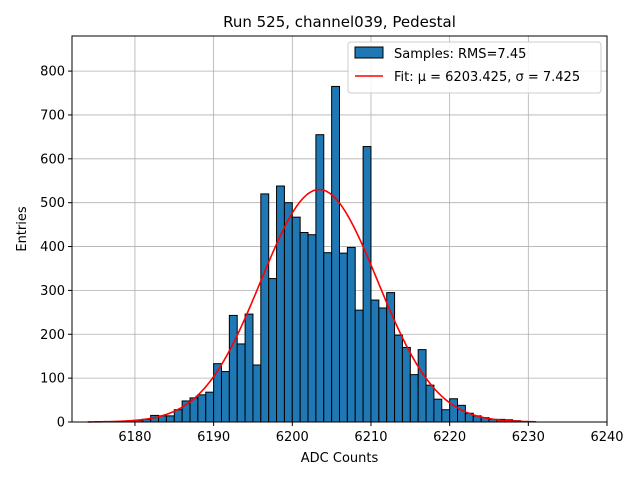  What do you see at coordinates (22, 229) in the screenshot?
I see `y-axis-label: Entries` at bounding box center [22, 229].